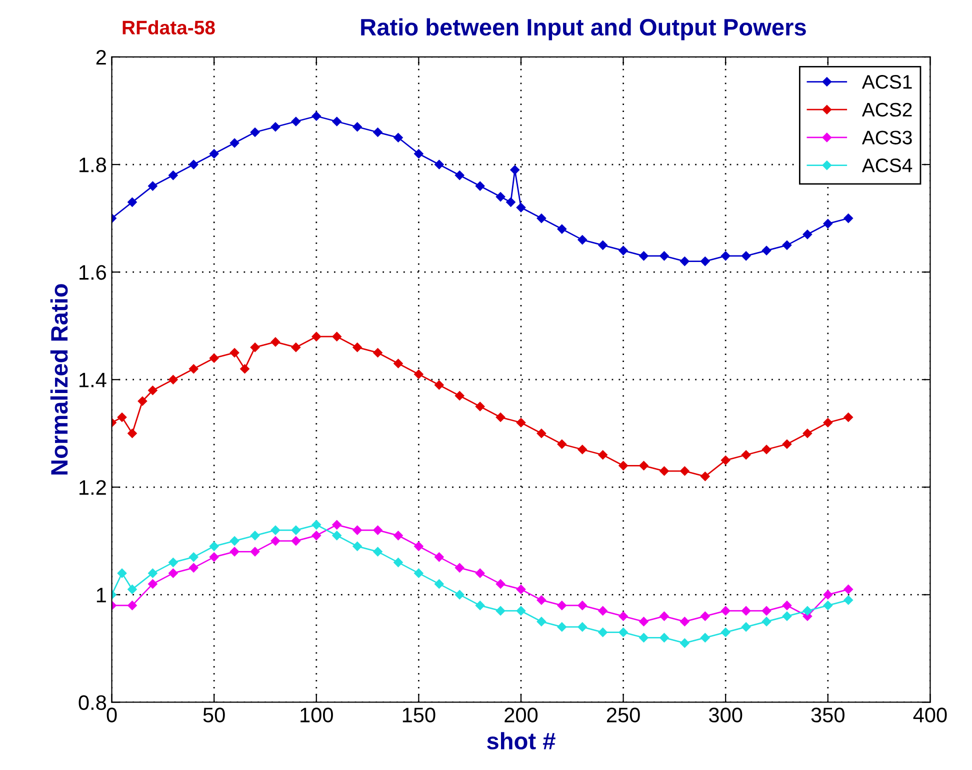 This screenshot has height=770, width=972. What do you see at coordinates (101, 57) in the screenshot?
I see `y-tick-label: 2` at bounding box center [101, 57].